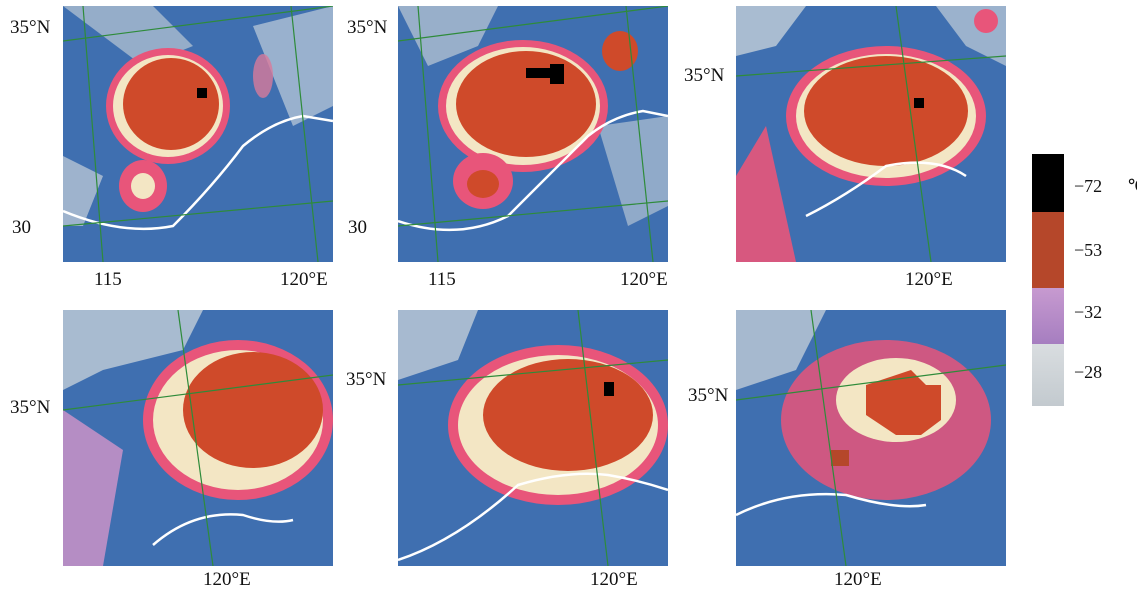 This screenshot has width=1137, height=591. I want to click on legend-label: −53, so click(1088, 250).